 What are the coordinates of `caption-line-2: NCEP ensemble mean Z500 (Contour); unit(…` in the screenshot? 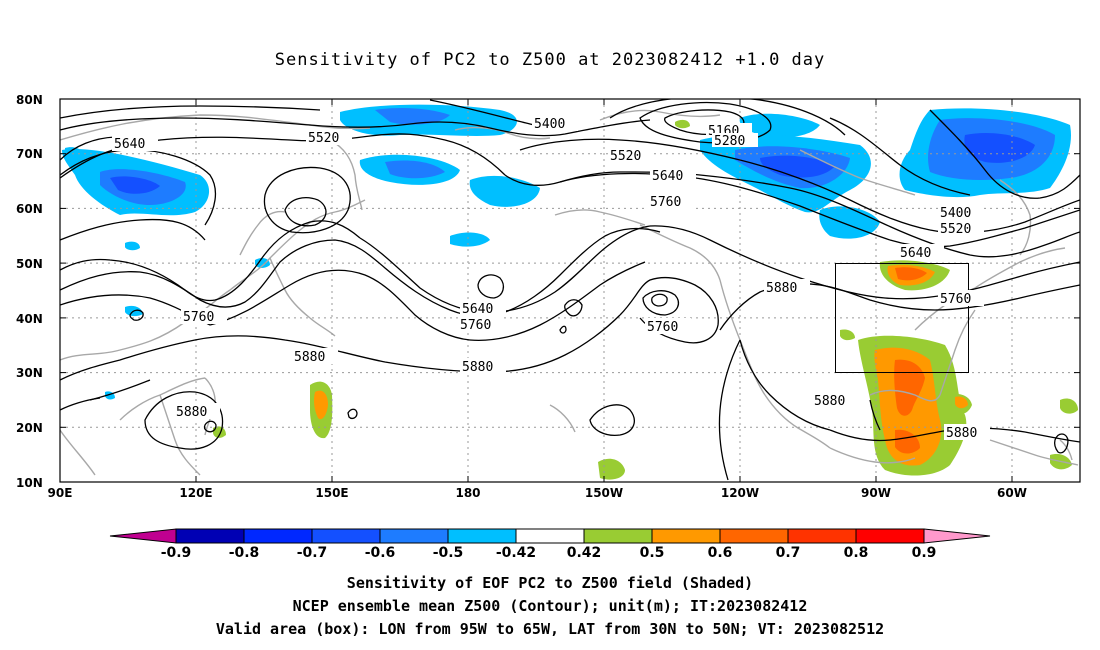 It's located at (550, 606).